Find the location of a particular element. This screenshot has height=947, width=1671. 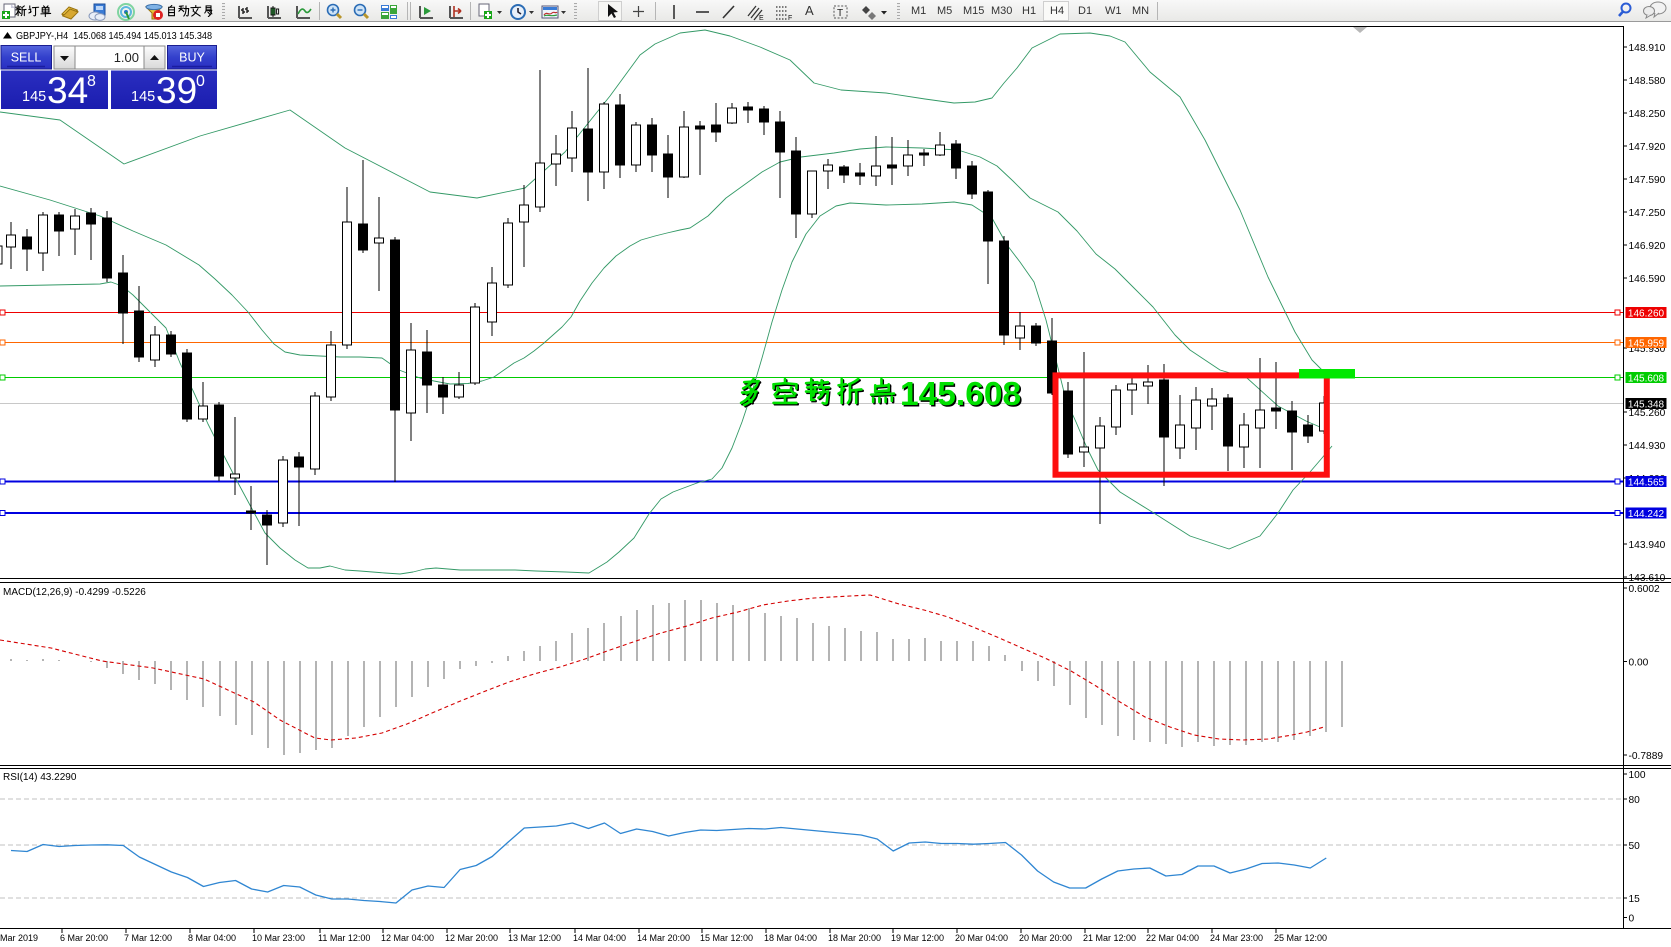

svg-text: 144.242 is located at coordinates (1646, 514).